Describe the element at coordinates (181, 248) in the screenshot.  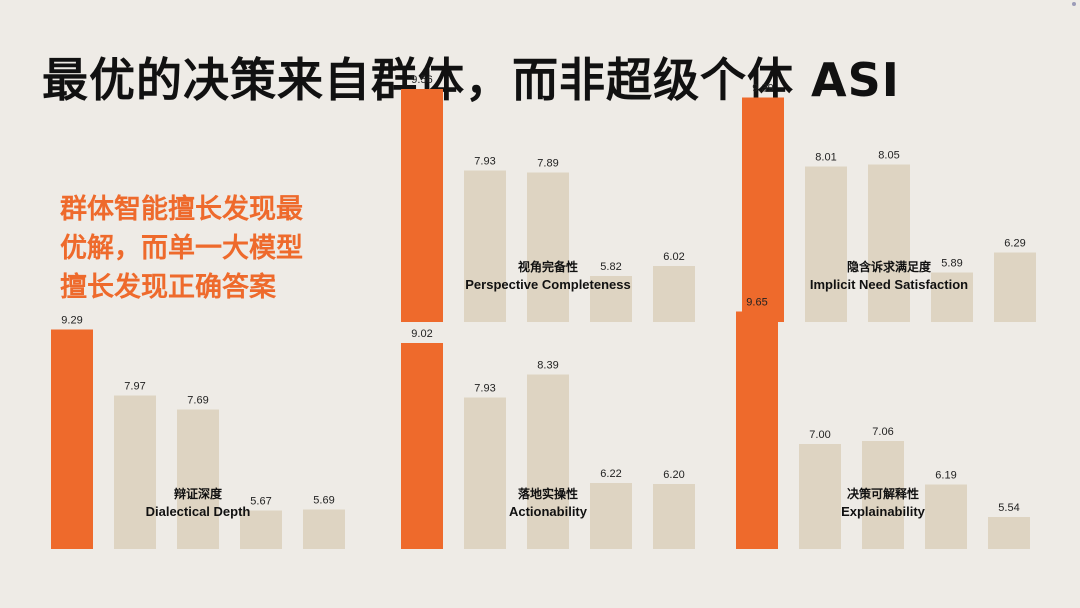
I see `side-note-line: 优解，而单一大模型` at that location.